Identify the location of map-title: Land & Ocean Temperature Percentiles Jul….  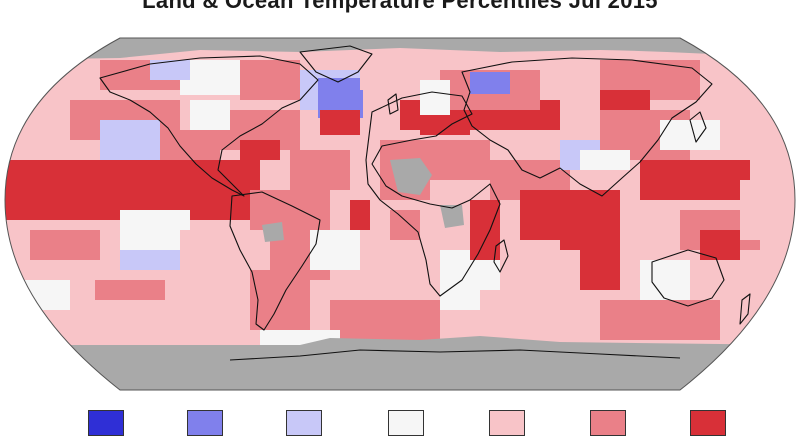
(400, 6).